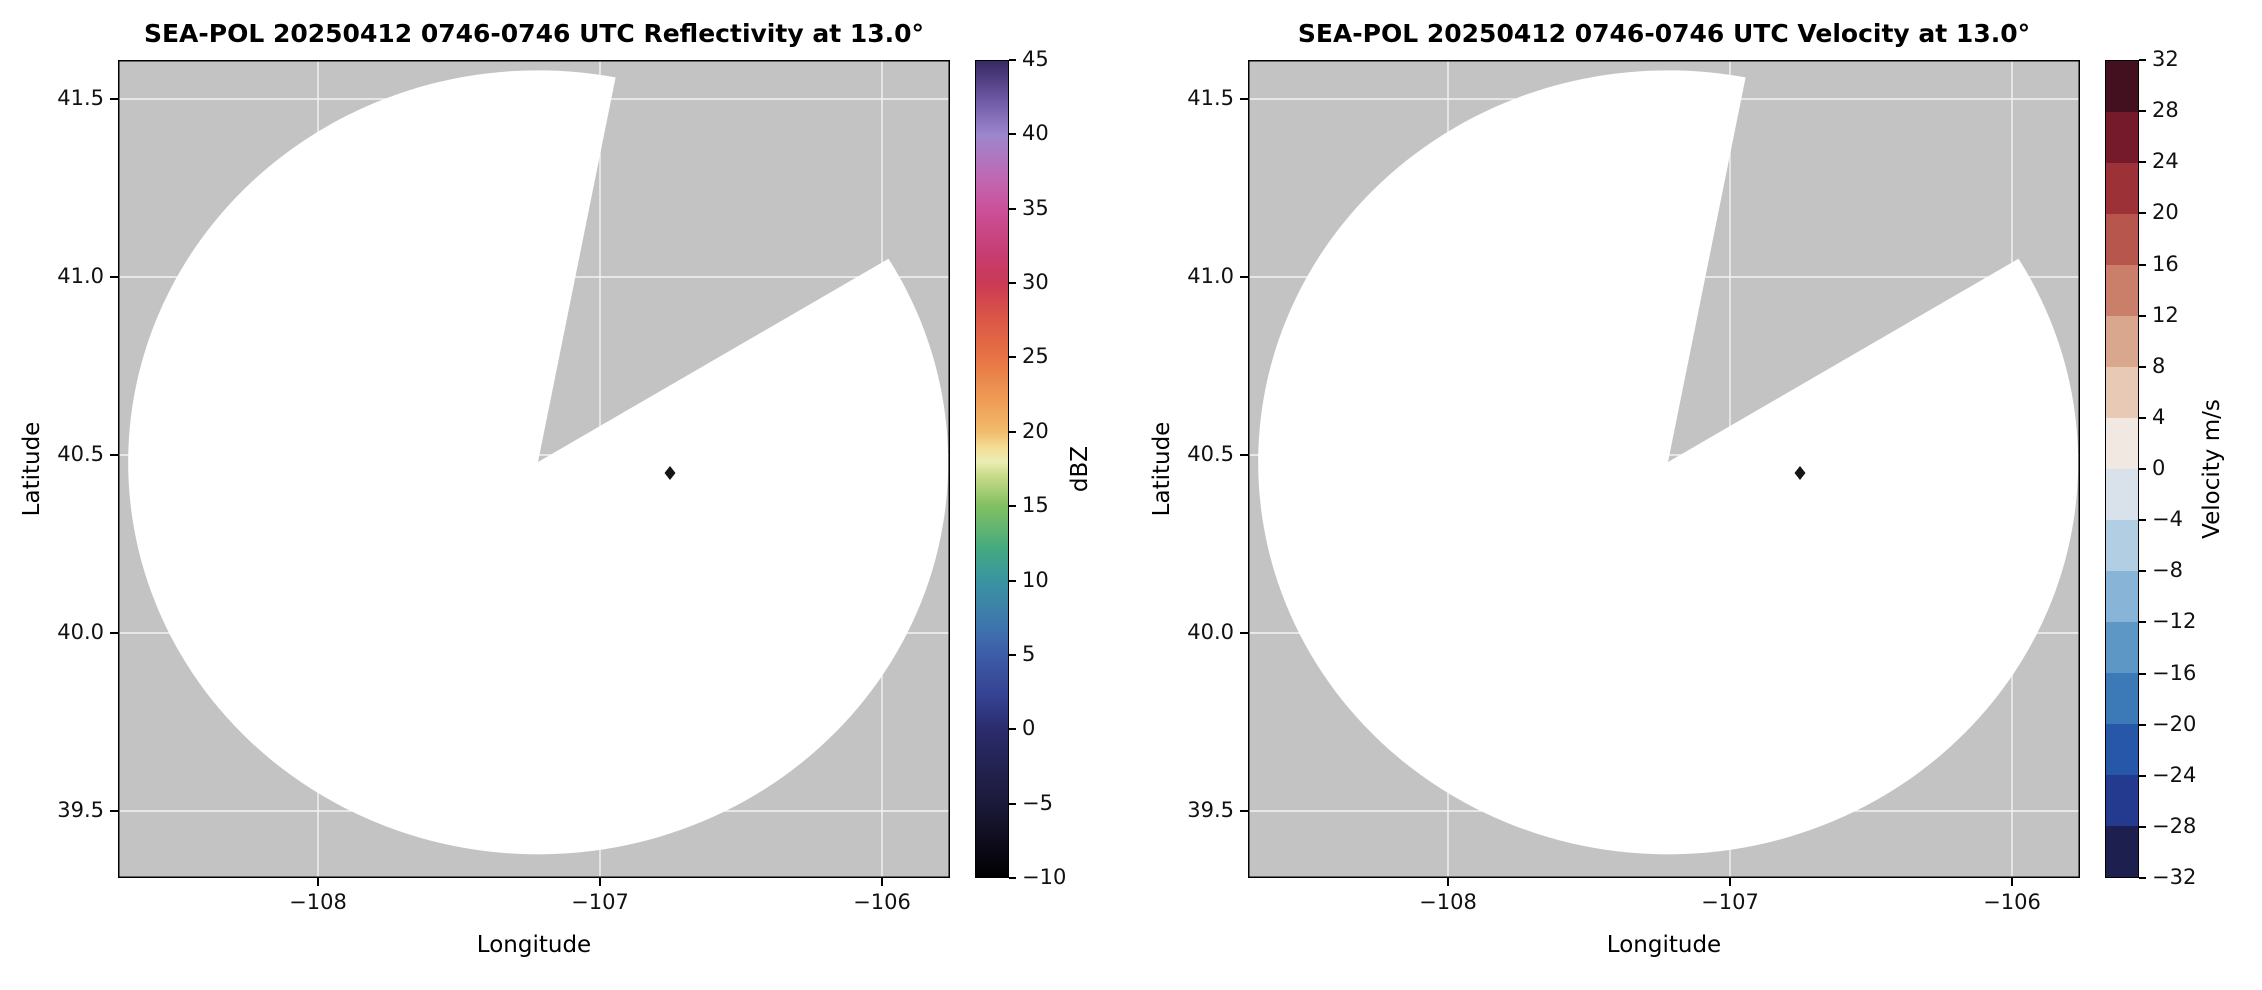 This screenshot has height=990, width=2262. I want to click on colorbar-tick-label: 40, so click(1035, 133).